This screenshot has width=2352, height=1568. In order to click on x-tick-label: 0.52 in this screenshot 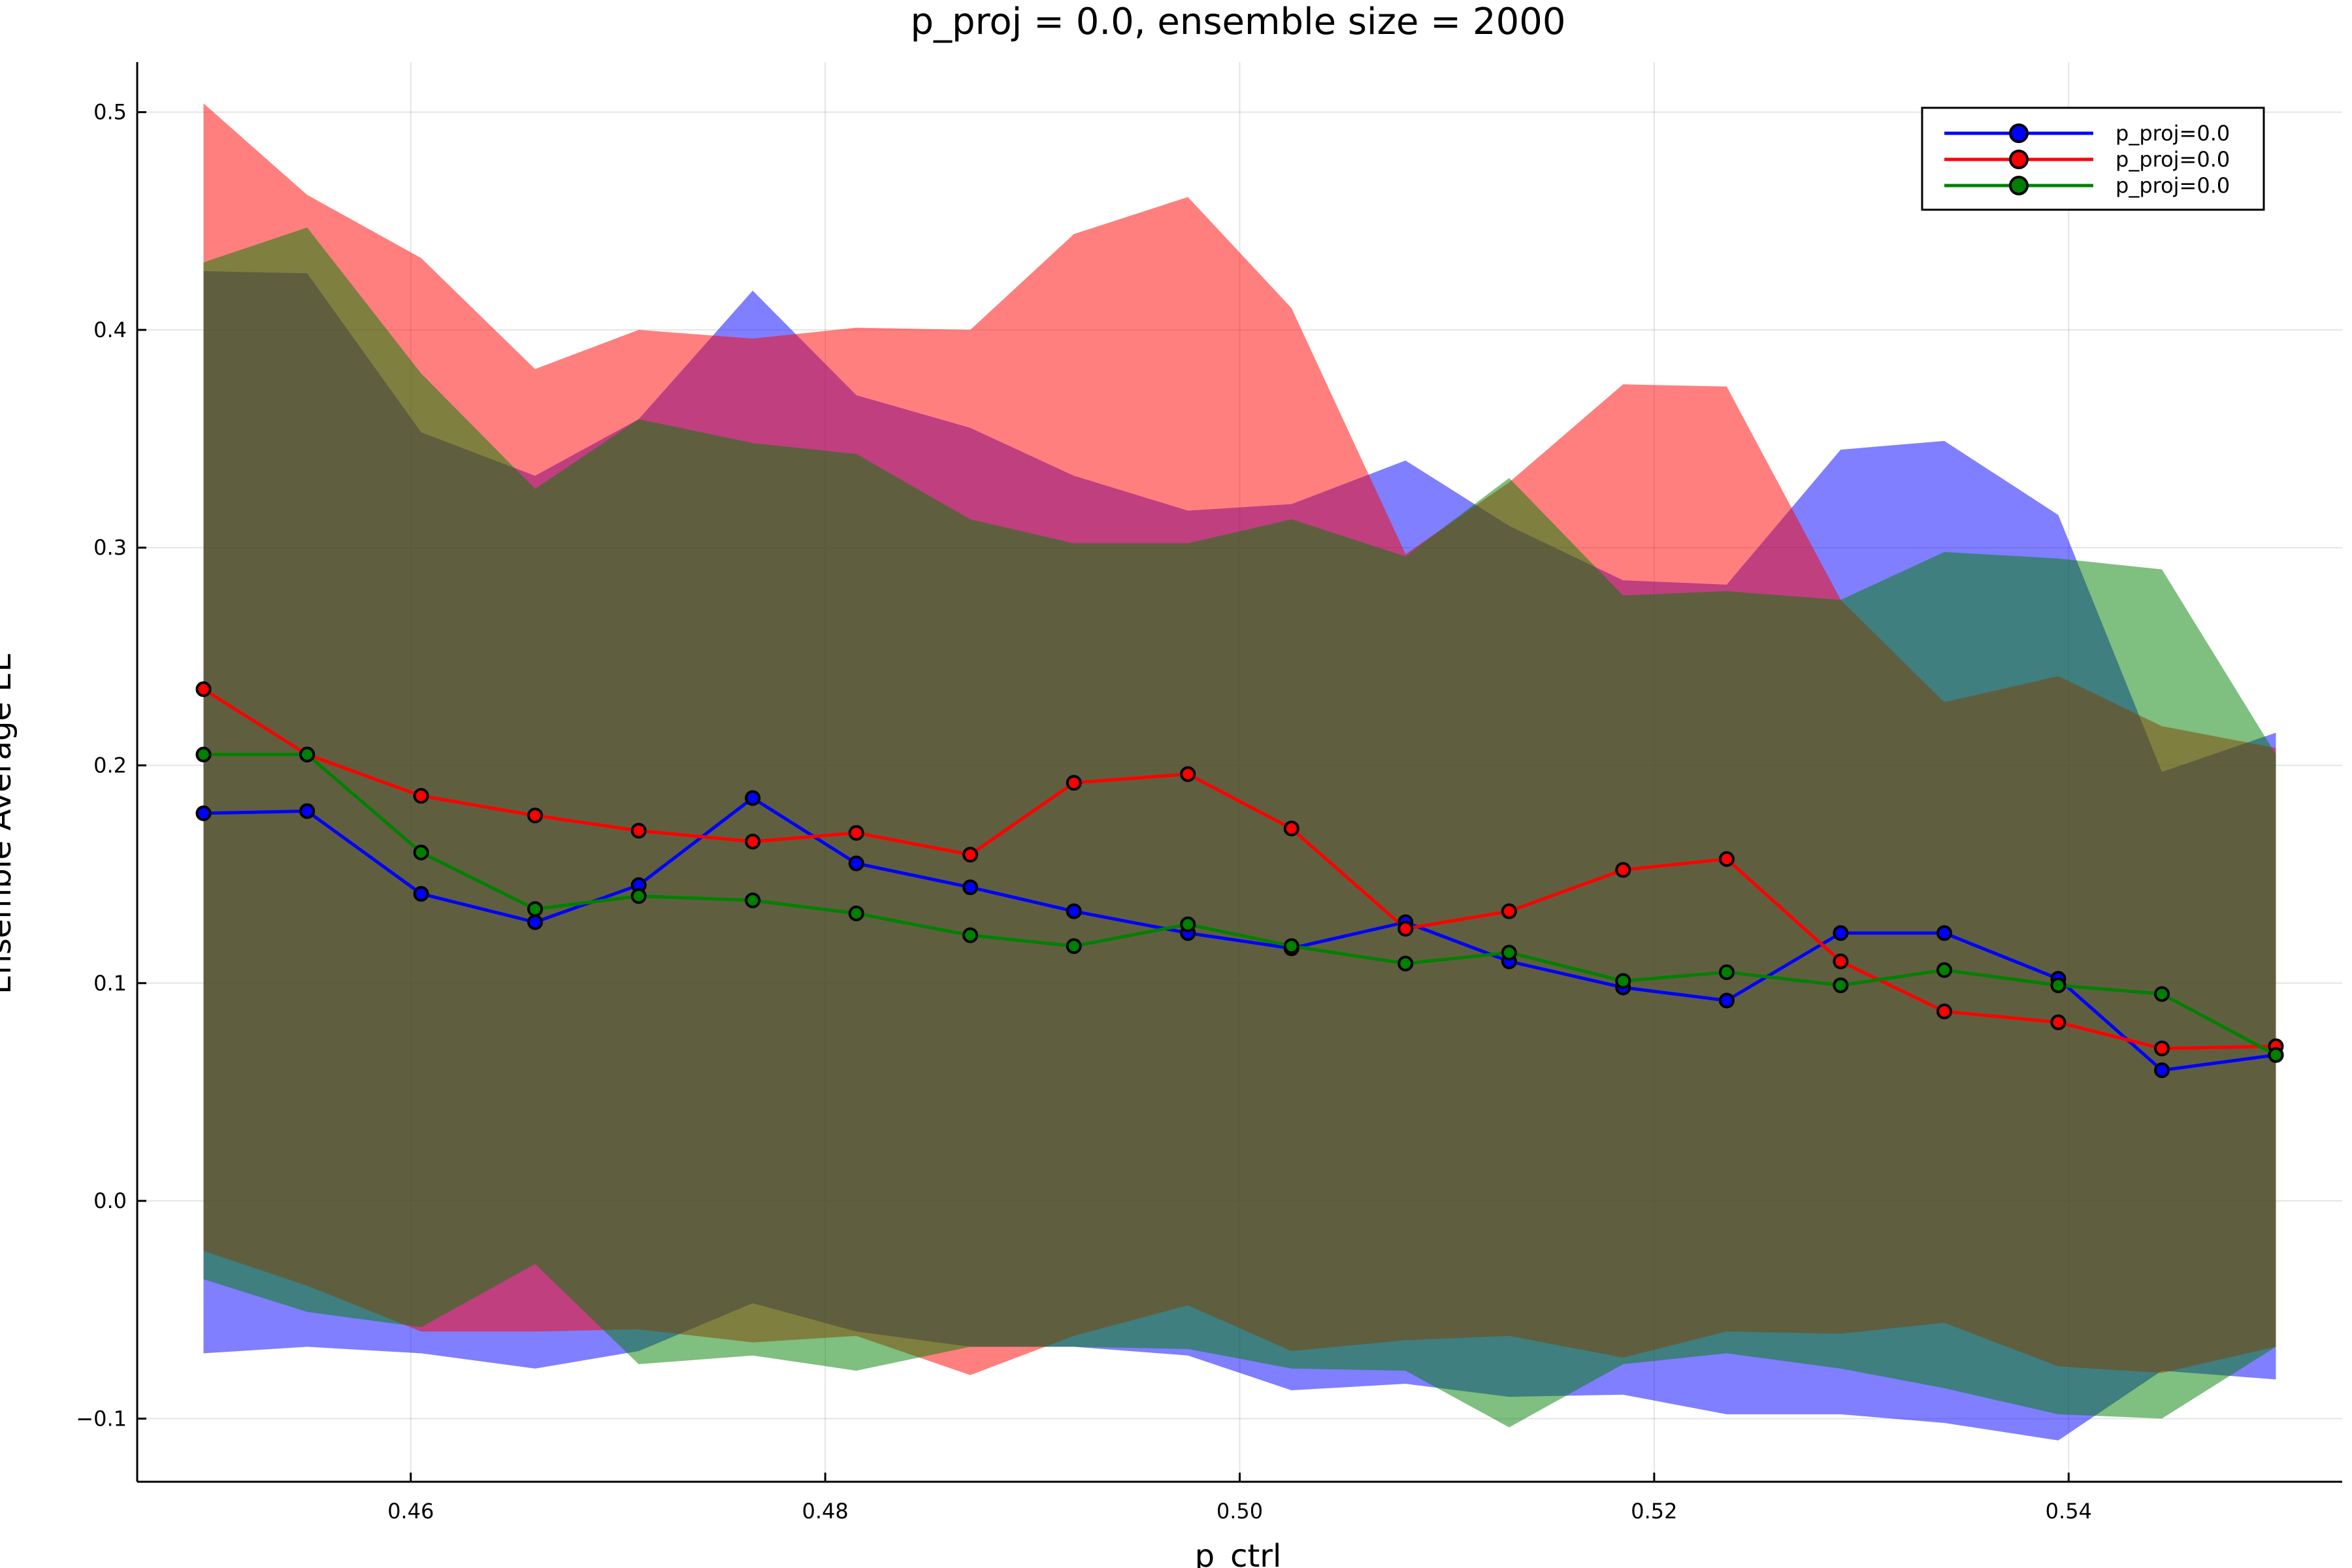, I will do `click(1654, 1511)`.